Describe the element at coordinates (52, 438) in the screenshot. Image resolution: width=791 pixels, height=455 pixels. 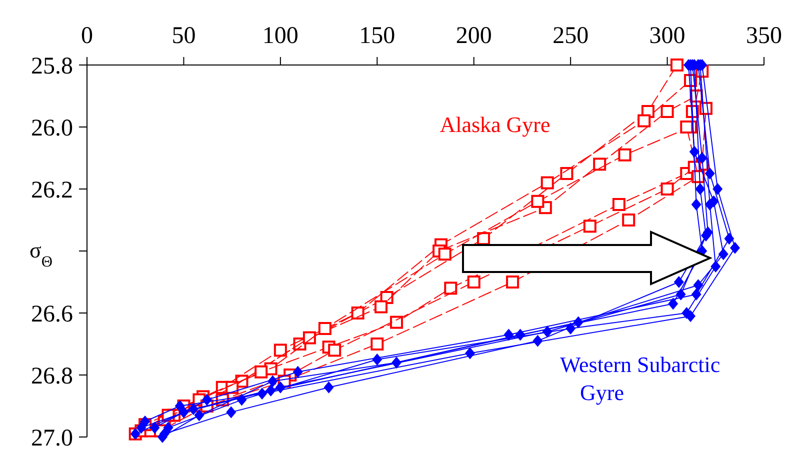
I see `y-tick-label: 27.0` at that location.